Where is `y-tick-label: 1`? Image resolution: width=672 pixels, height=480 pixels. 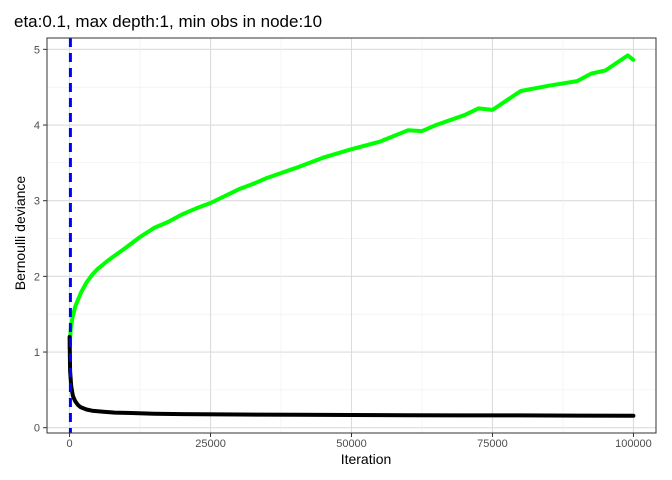 y-tick-label: 1 is located at coordinates (37, 353).